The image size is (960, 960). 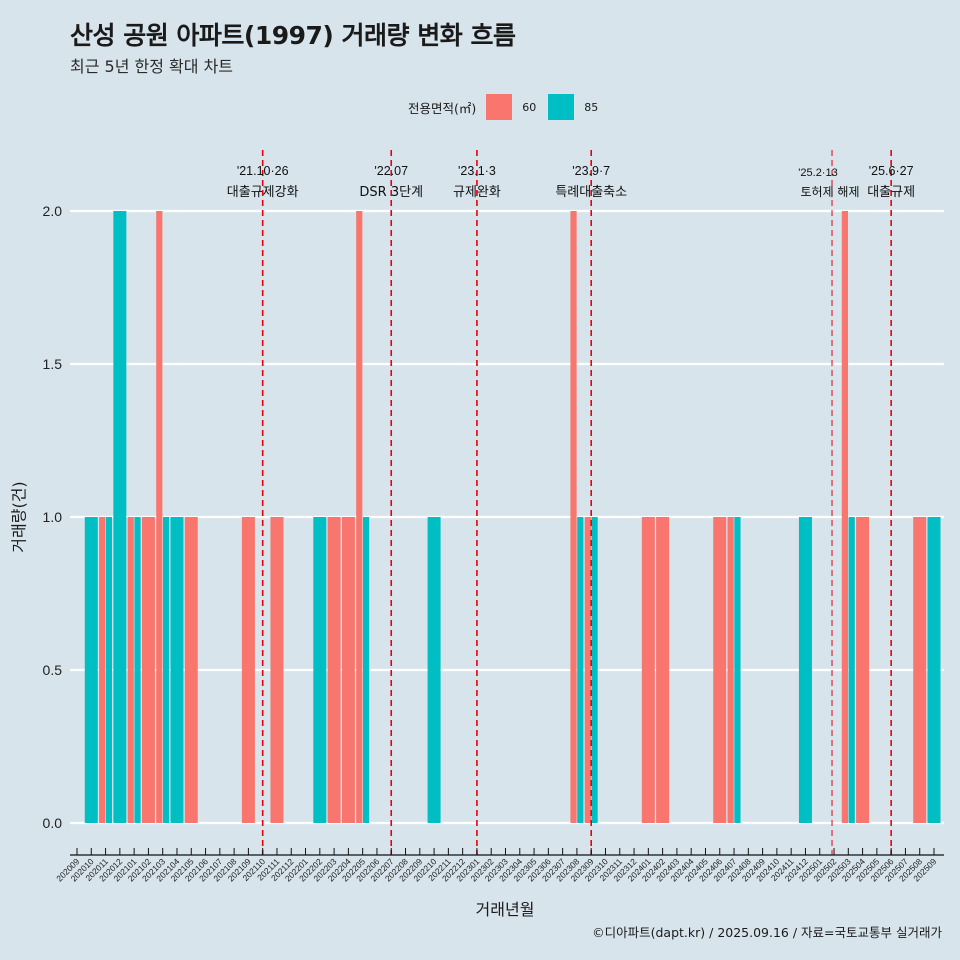 I want to click on chart-subtitle: 최근 5년 한정 확대 차트, so click(x=152, y=66).